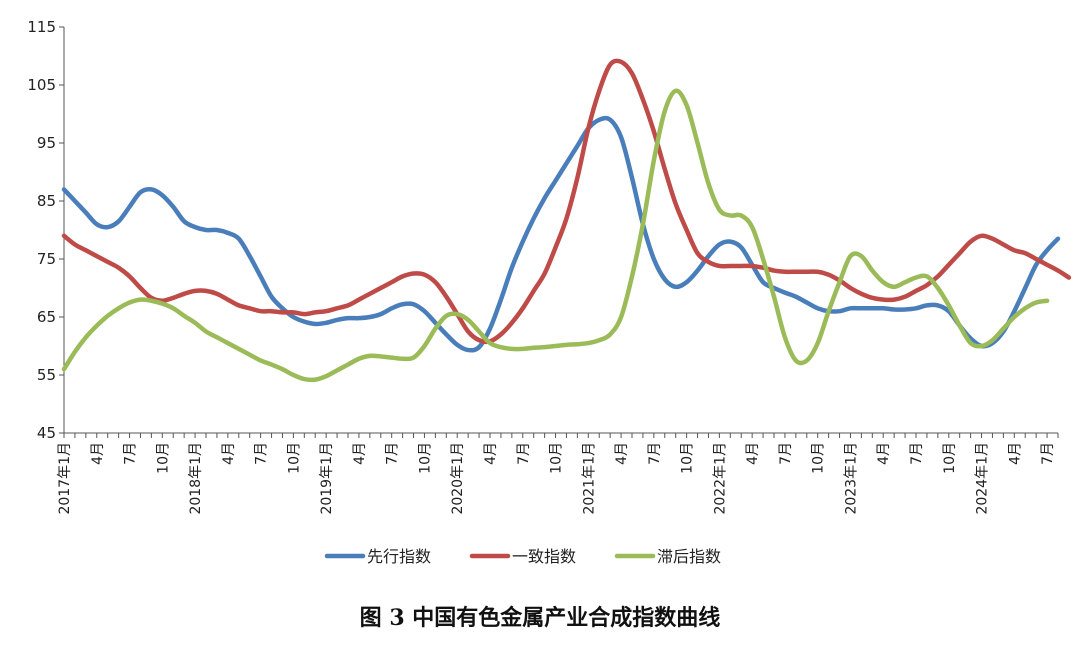  What do you see at coordinates (589, 478) in the screenshot?
I see `x-tick-label: 2021年1月` at bounding box center [589, 478].